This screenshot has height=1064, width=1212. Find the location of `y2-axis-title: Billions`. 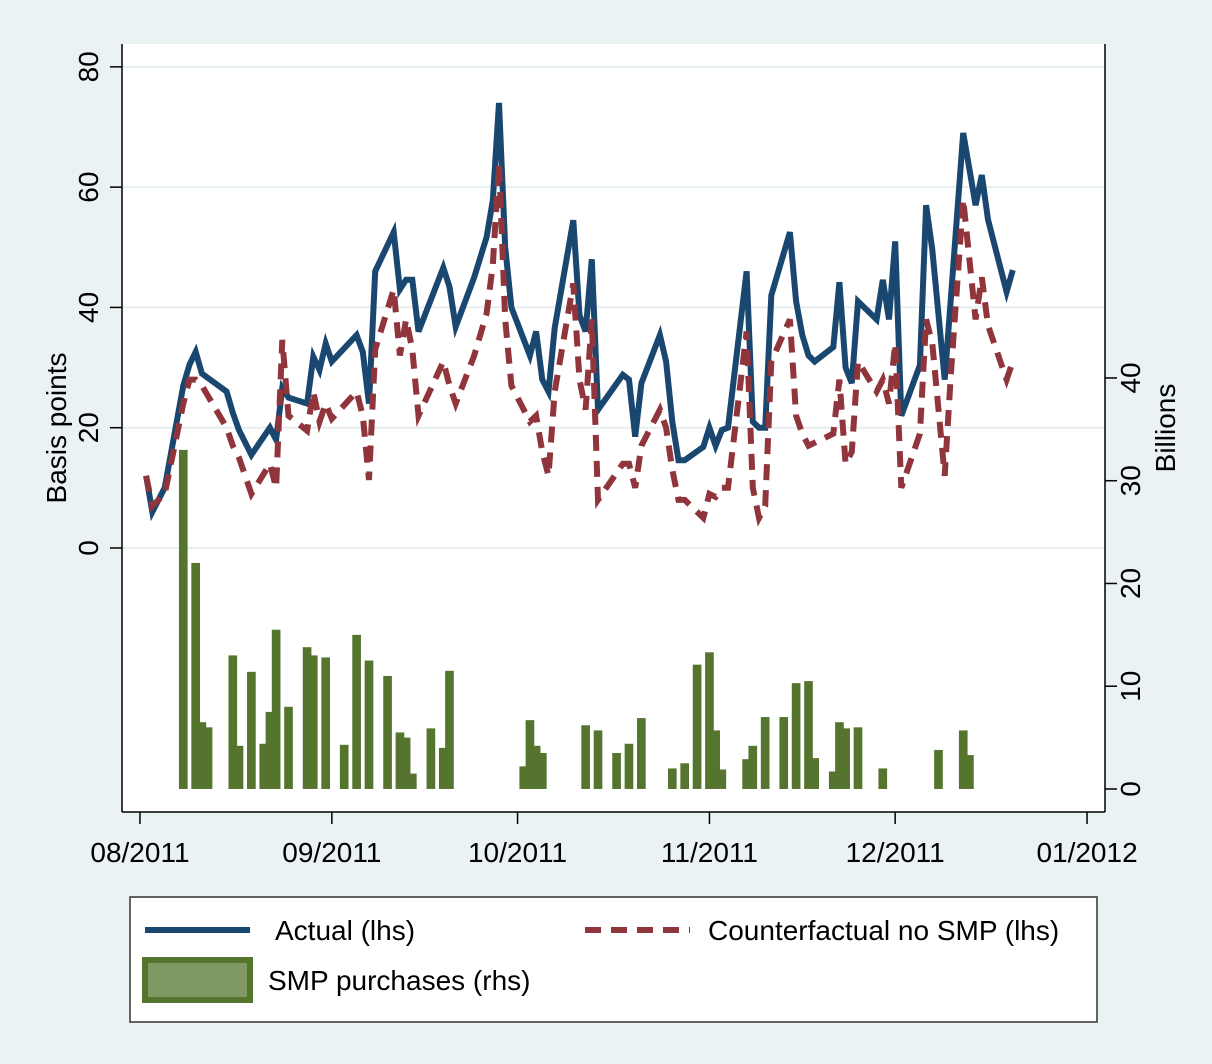

y2-axis-title: Billions is located at coordinates (1165, 428).